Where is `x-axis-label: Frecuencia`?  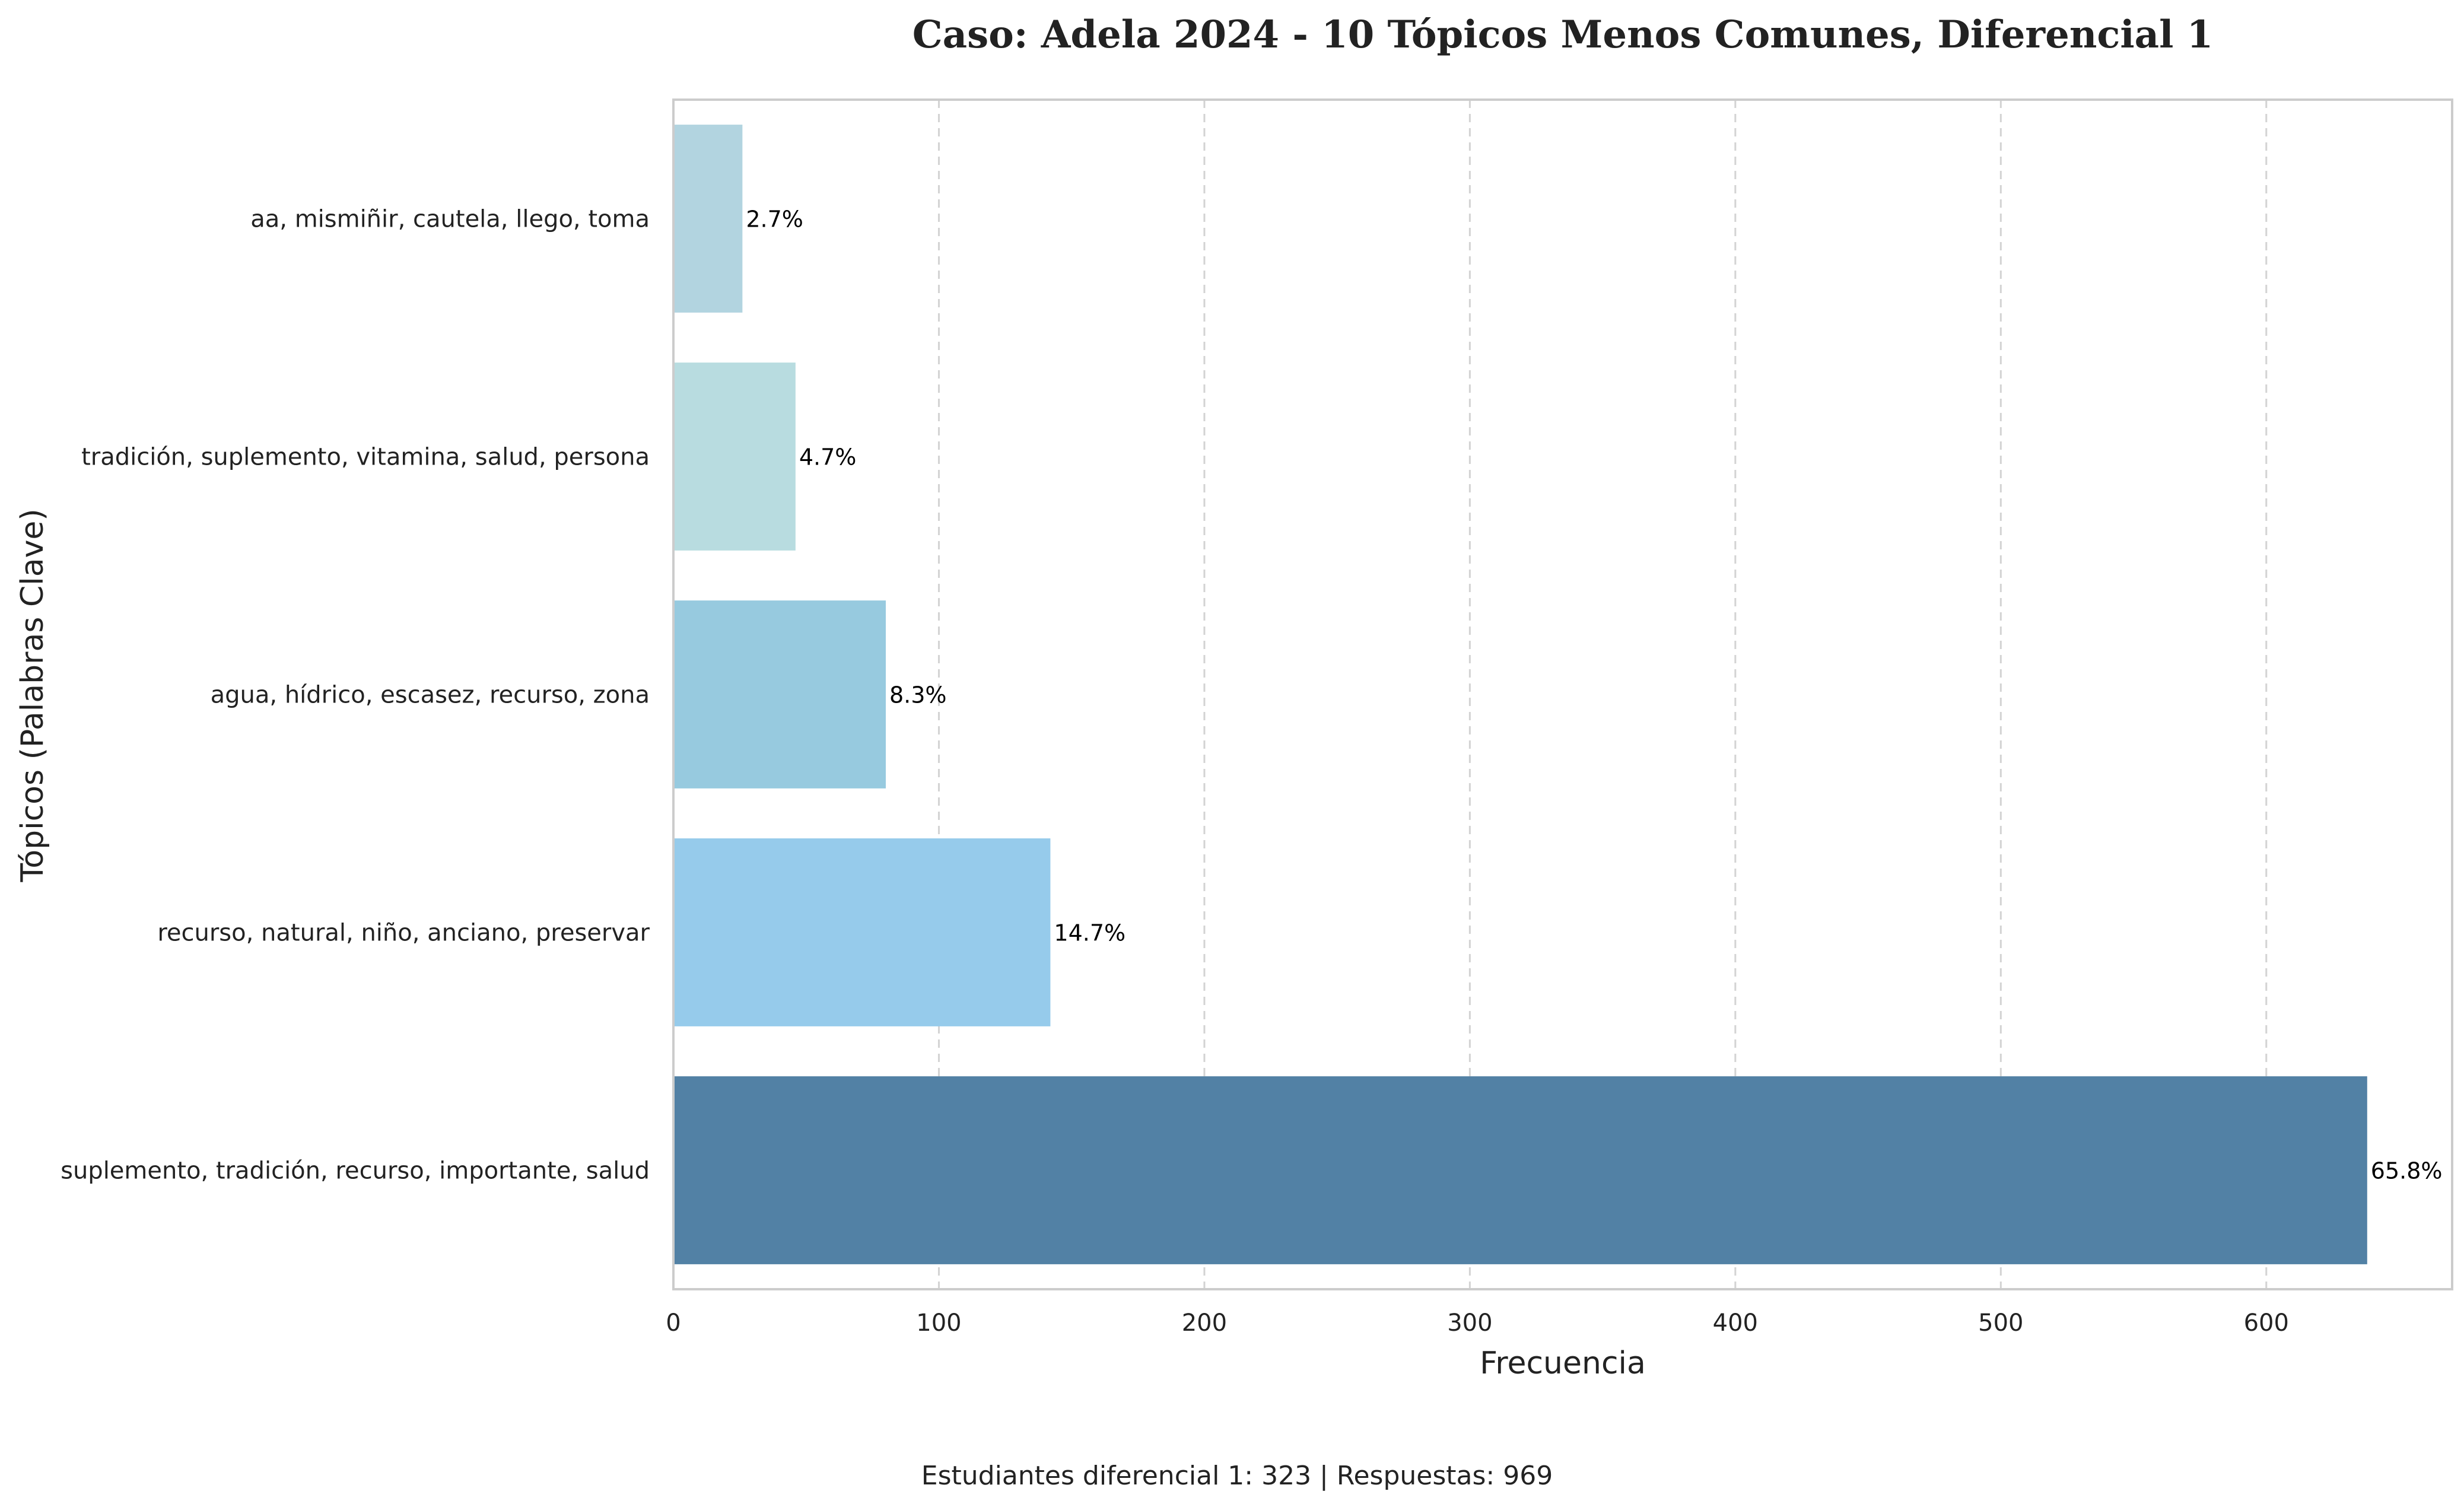
x-axis-label: Frecuencia is located at coordinates (1563, 1364).